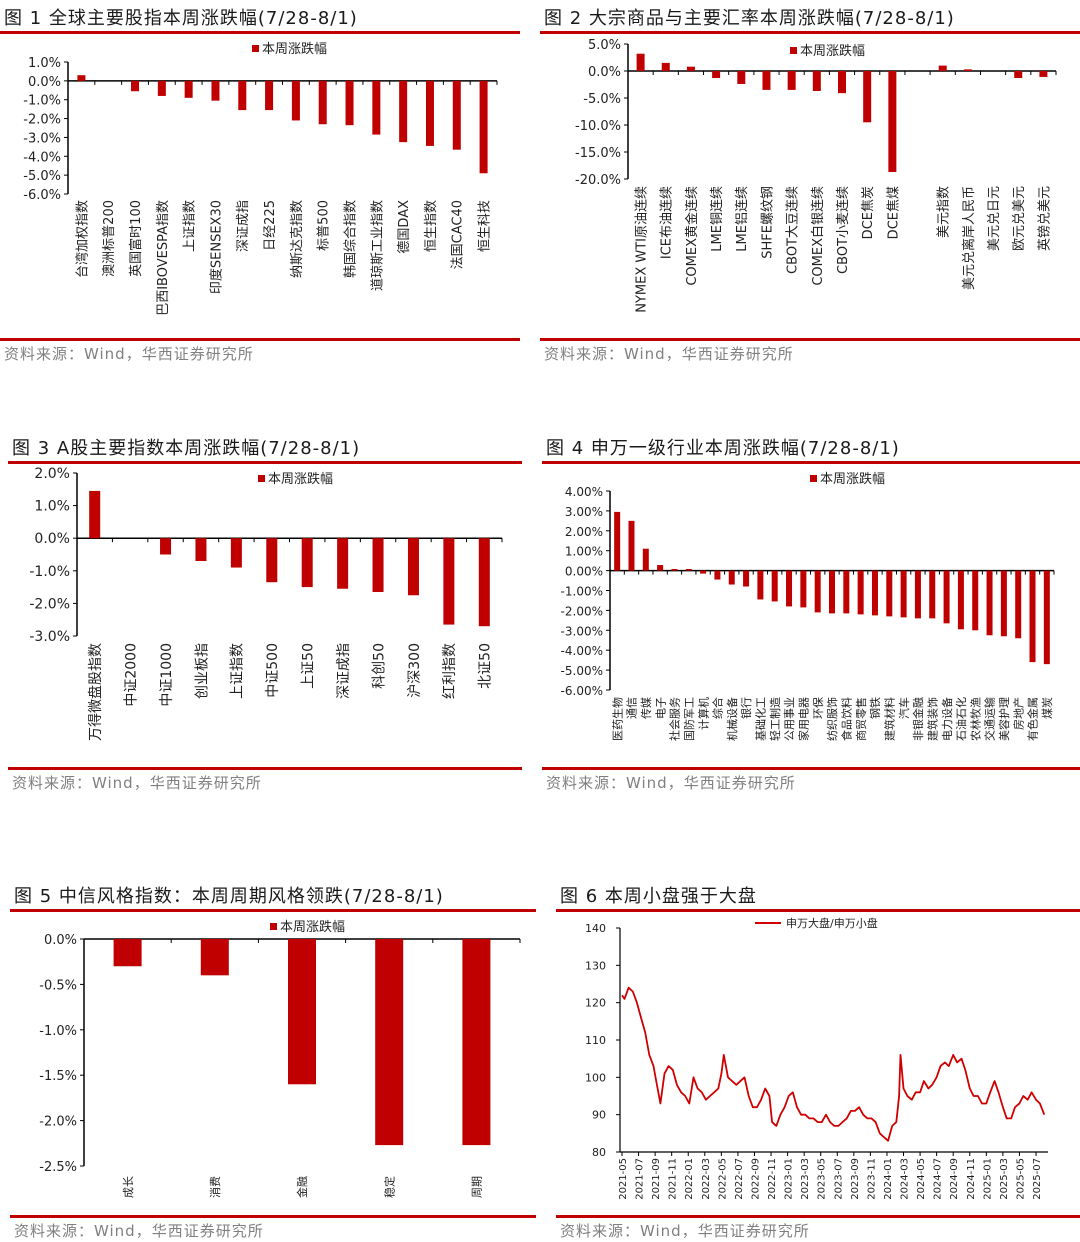  I want to click on category-label: 上证50, so click(309, 666).